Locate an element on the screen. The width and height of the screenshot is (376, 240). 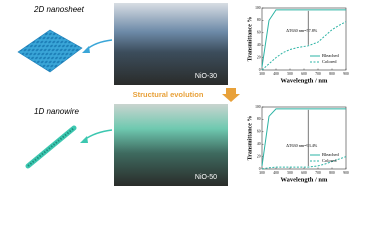
annotation: ΔT630 nm=57.8% is located at coordinates (302, 30).